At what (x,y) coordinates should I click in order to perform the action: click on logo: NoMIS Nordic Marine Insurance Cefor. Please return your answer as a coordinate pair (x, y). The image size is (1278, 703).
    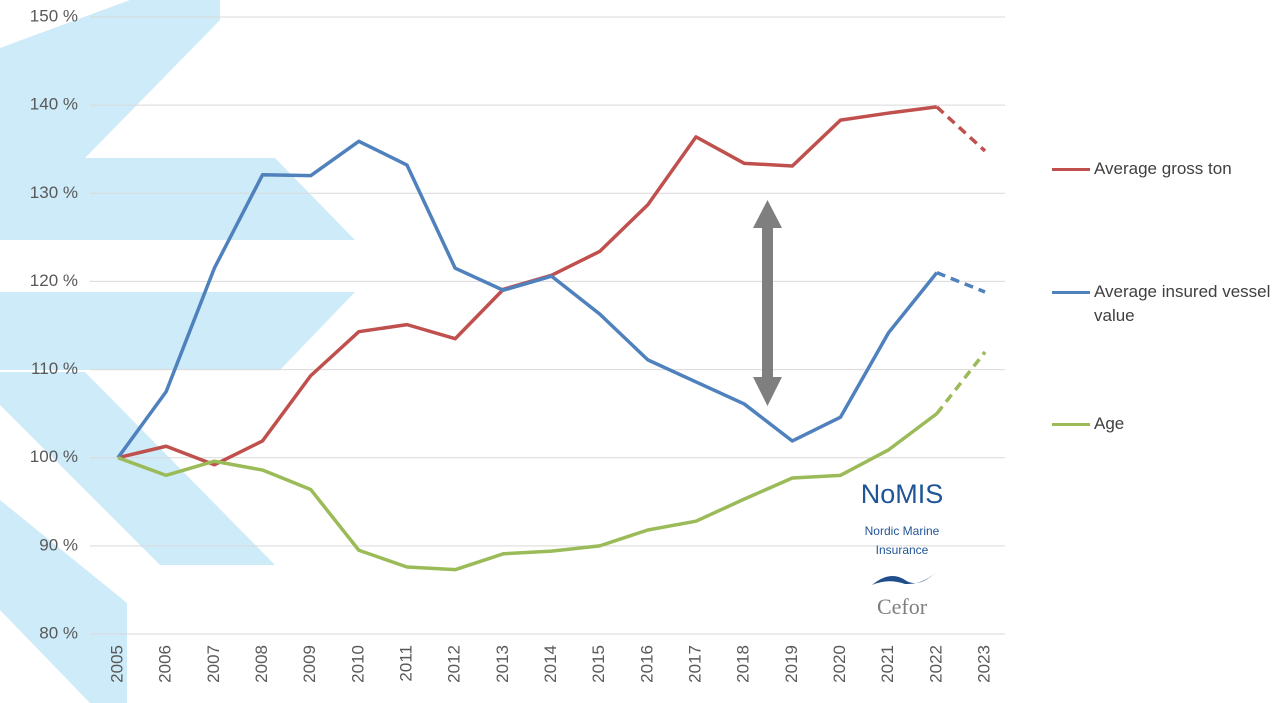
    Looking at the image, I should click on (902, 549).